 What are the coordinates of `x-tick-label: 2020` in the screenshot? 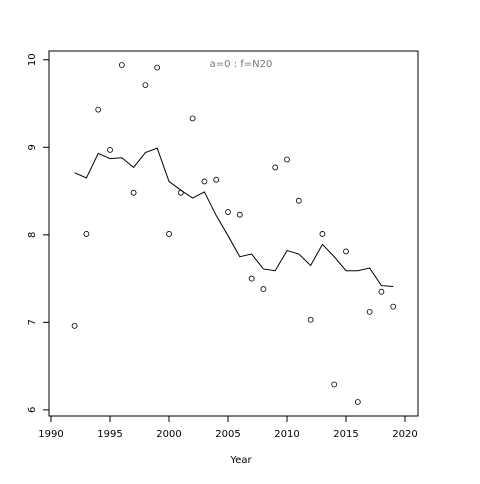 It's located at (404, 434).